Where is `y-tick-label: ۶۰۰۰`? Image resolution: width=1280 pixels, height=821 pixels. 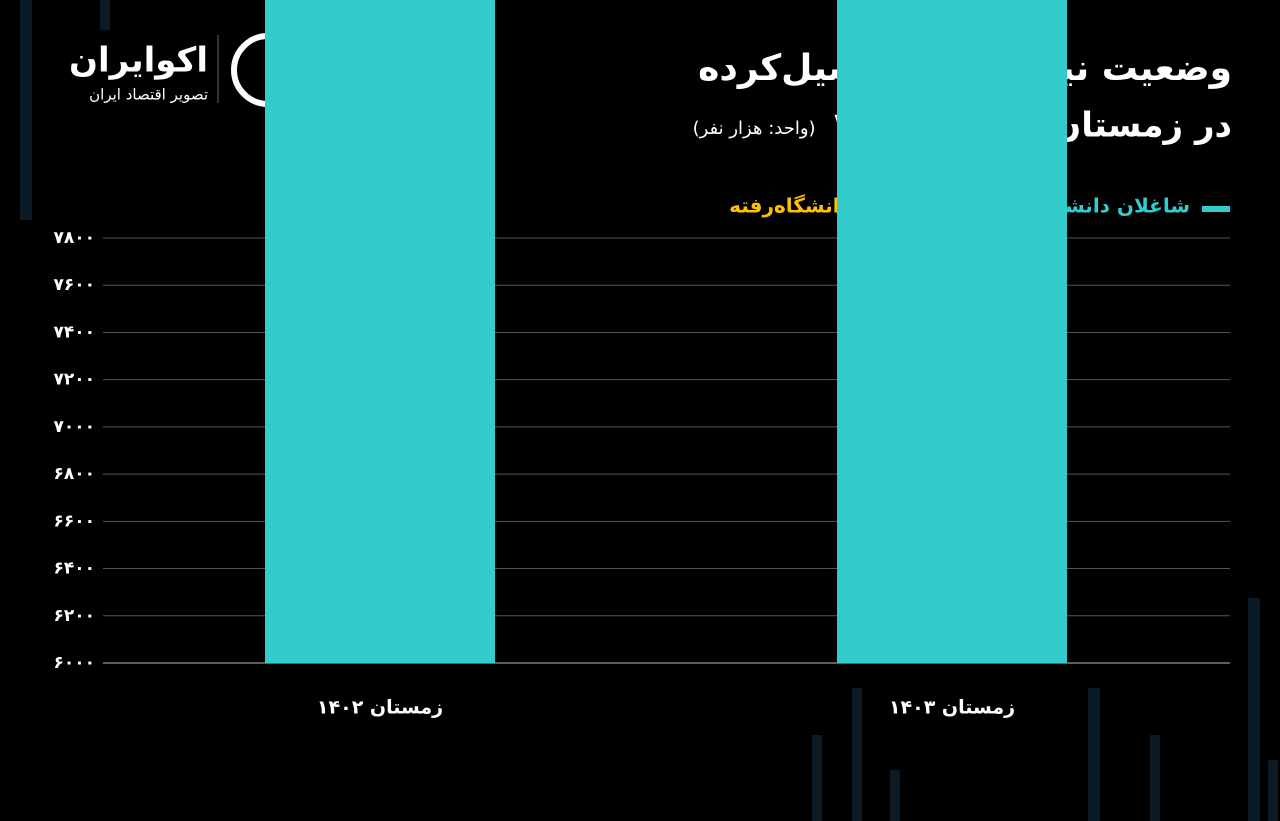
y-tick-label: ۶۰۰۰ is located at coordinates (74, 663).